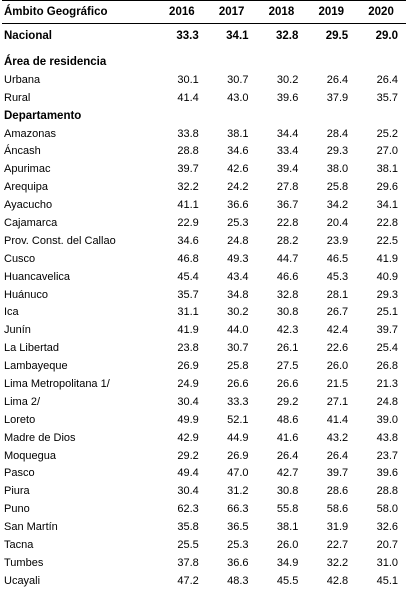 This screenshot has width=412, height=591. What do you see at coordinates (287, 36) in the screenshot?
I see `value-cell: 32.8` at bounding box center [287, 36].